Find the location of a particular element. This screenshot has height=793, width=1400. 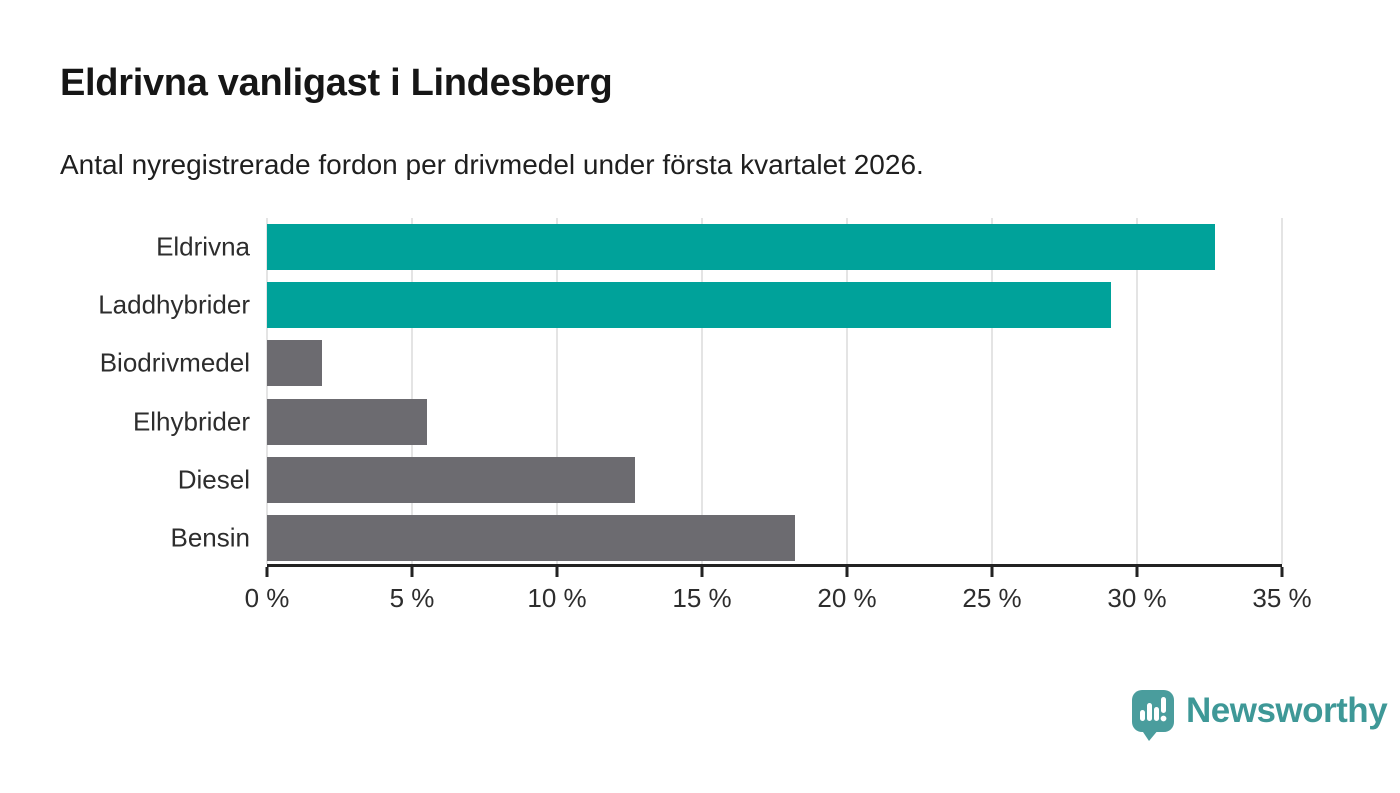

bar-elhybrider is located at coordinates (347, 421).